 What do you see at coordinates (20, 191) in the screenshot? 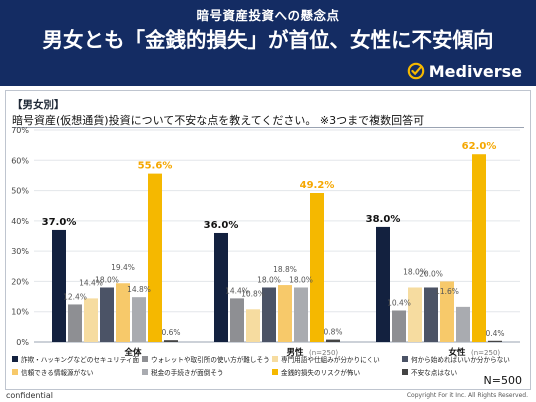
I see `y-tick-label: 50%` at bounding box center [20, 191].